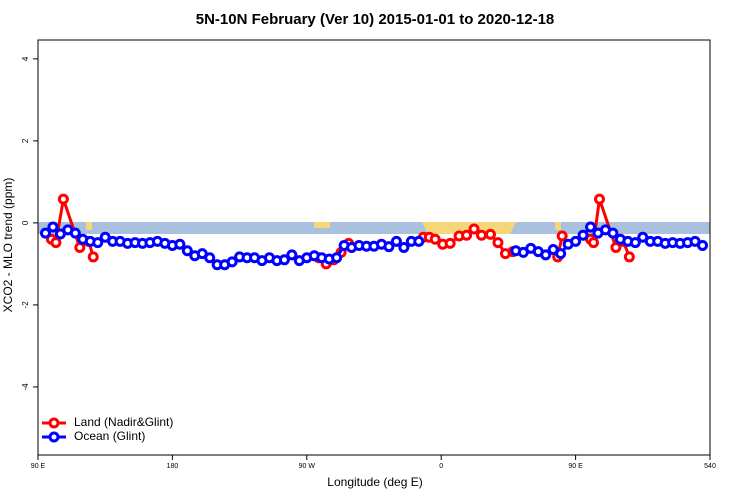 This screenshot has height=500, width=750. What do you see at coordinates (25, 222) in the screenshot?
I see `y-tick-label: 0` at bounding box center [25, 222].